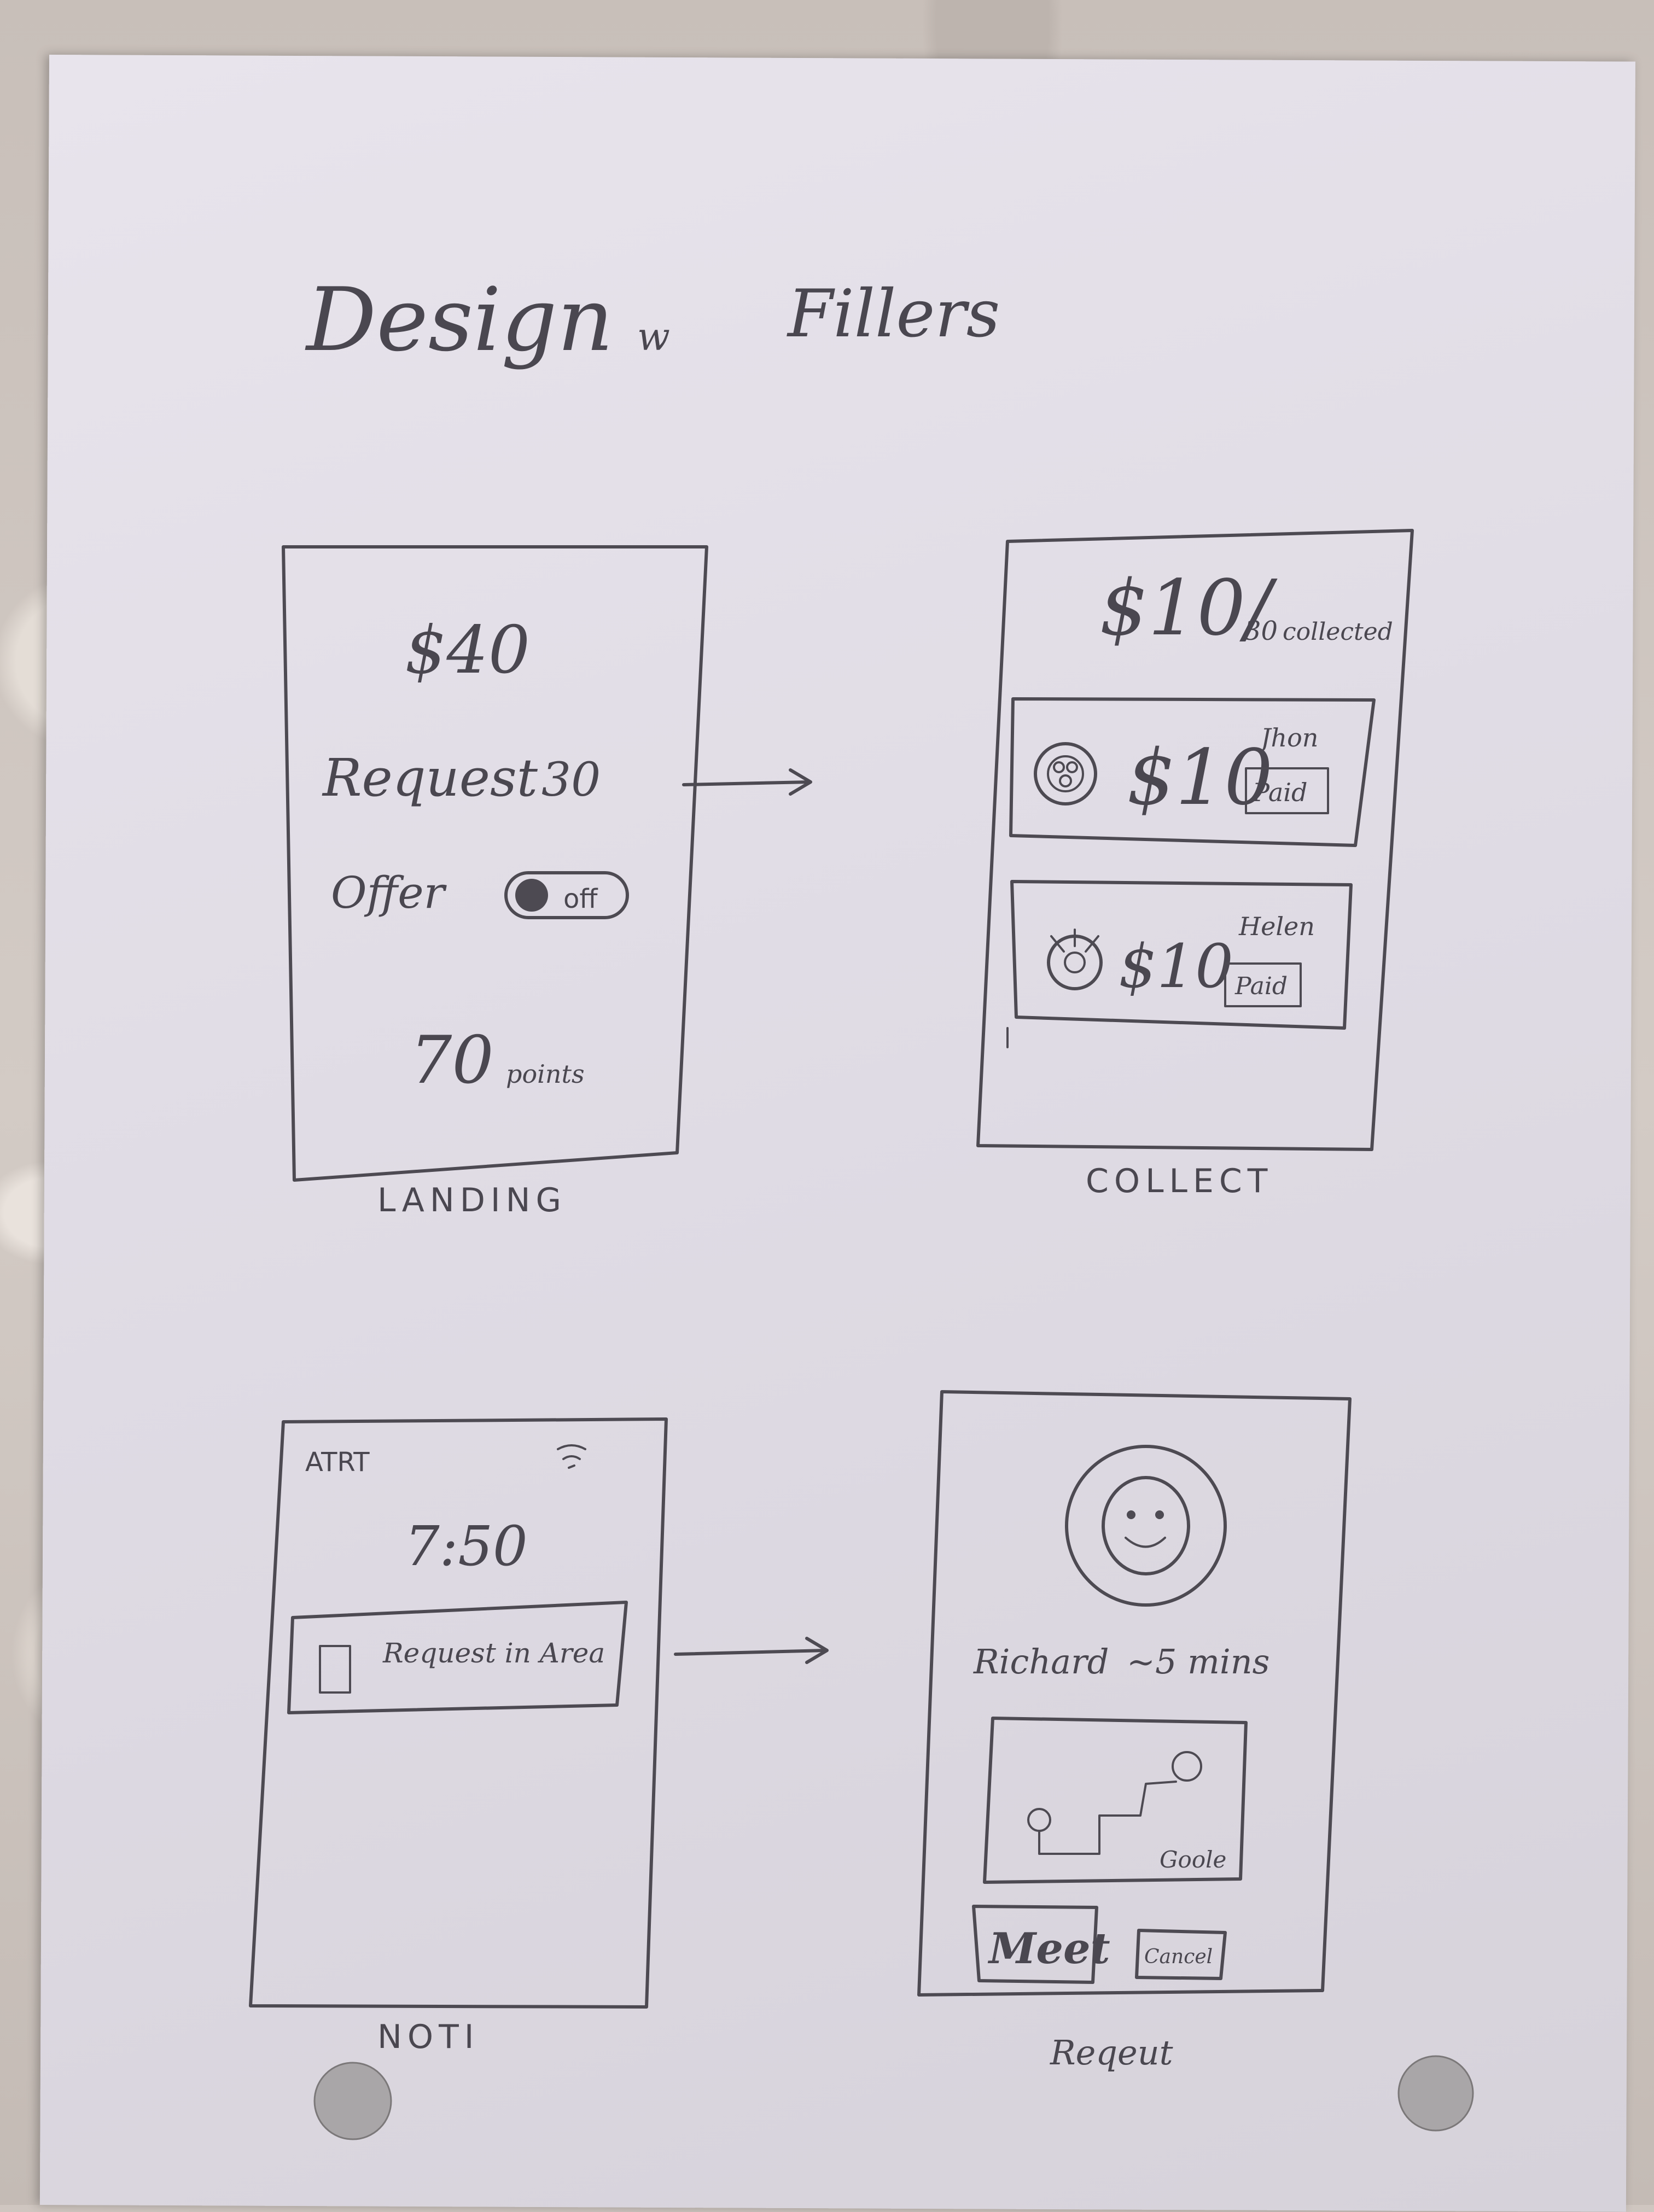 The image size is (1654, 2212). What do you see at coordinates (571, 780) in the screenshot?
I see `landing-request-value: 30` at bounding box center [571, 780].